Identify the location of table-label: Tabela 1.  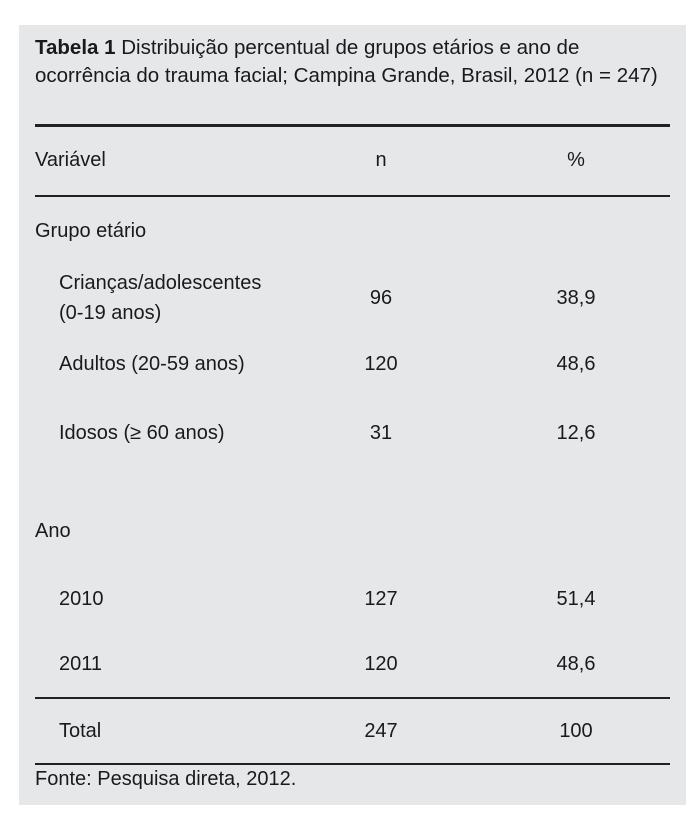
(75, 47).